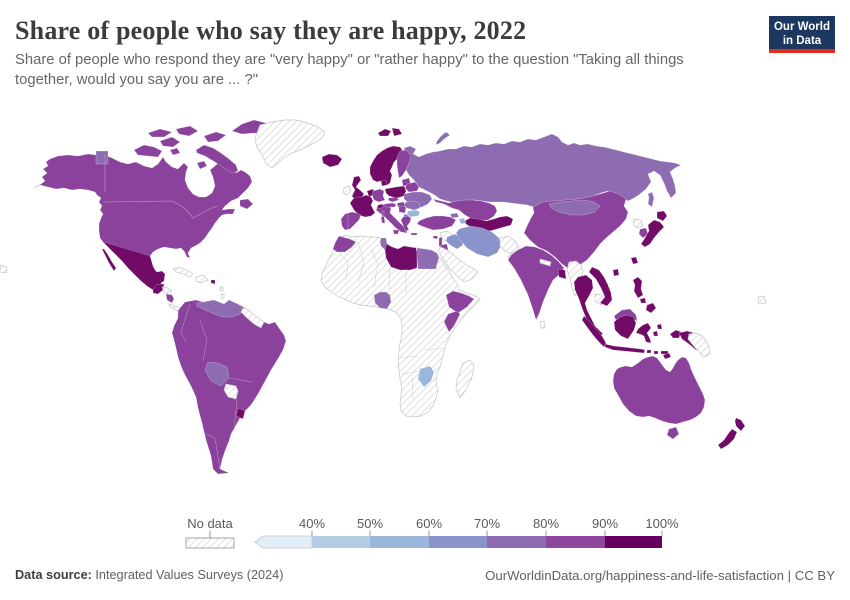  Describe the element at coordinates (210, 523) in the screenshot. I see `svg-text: No data` at that location.